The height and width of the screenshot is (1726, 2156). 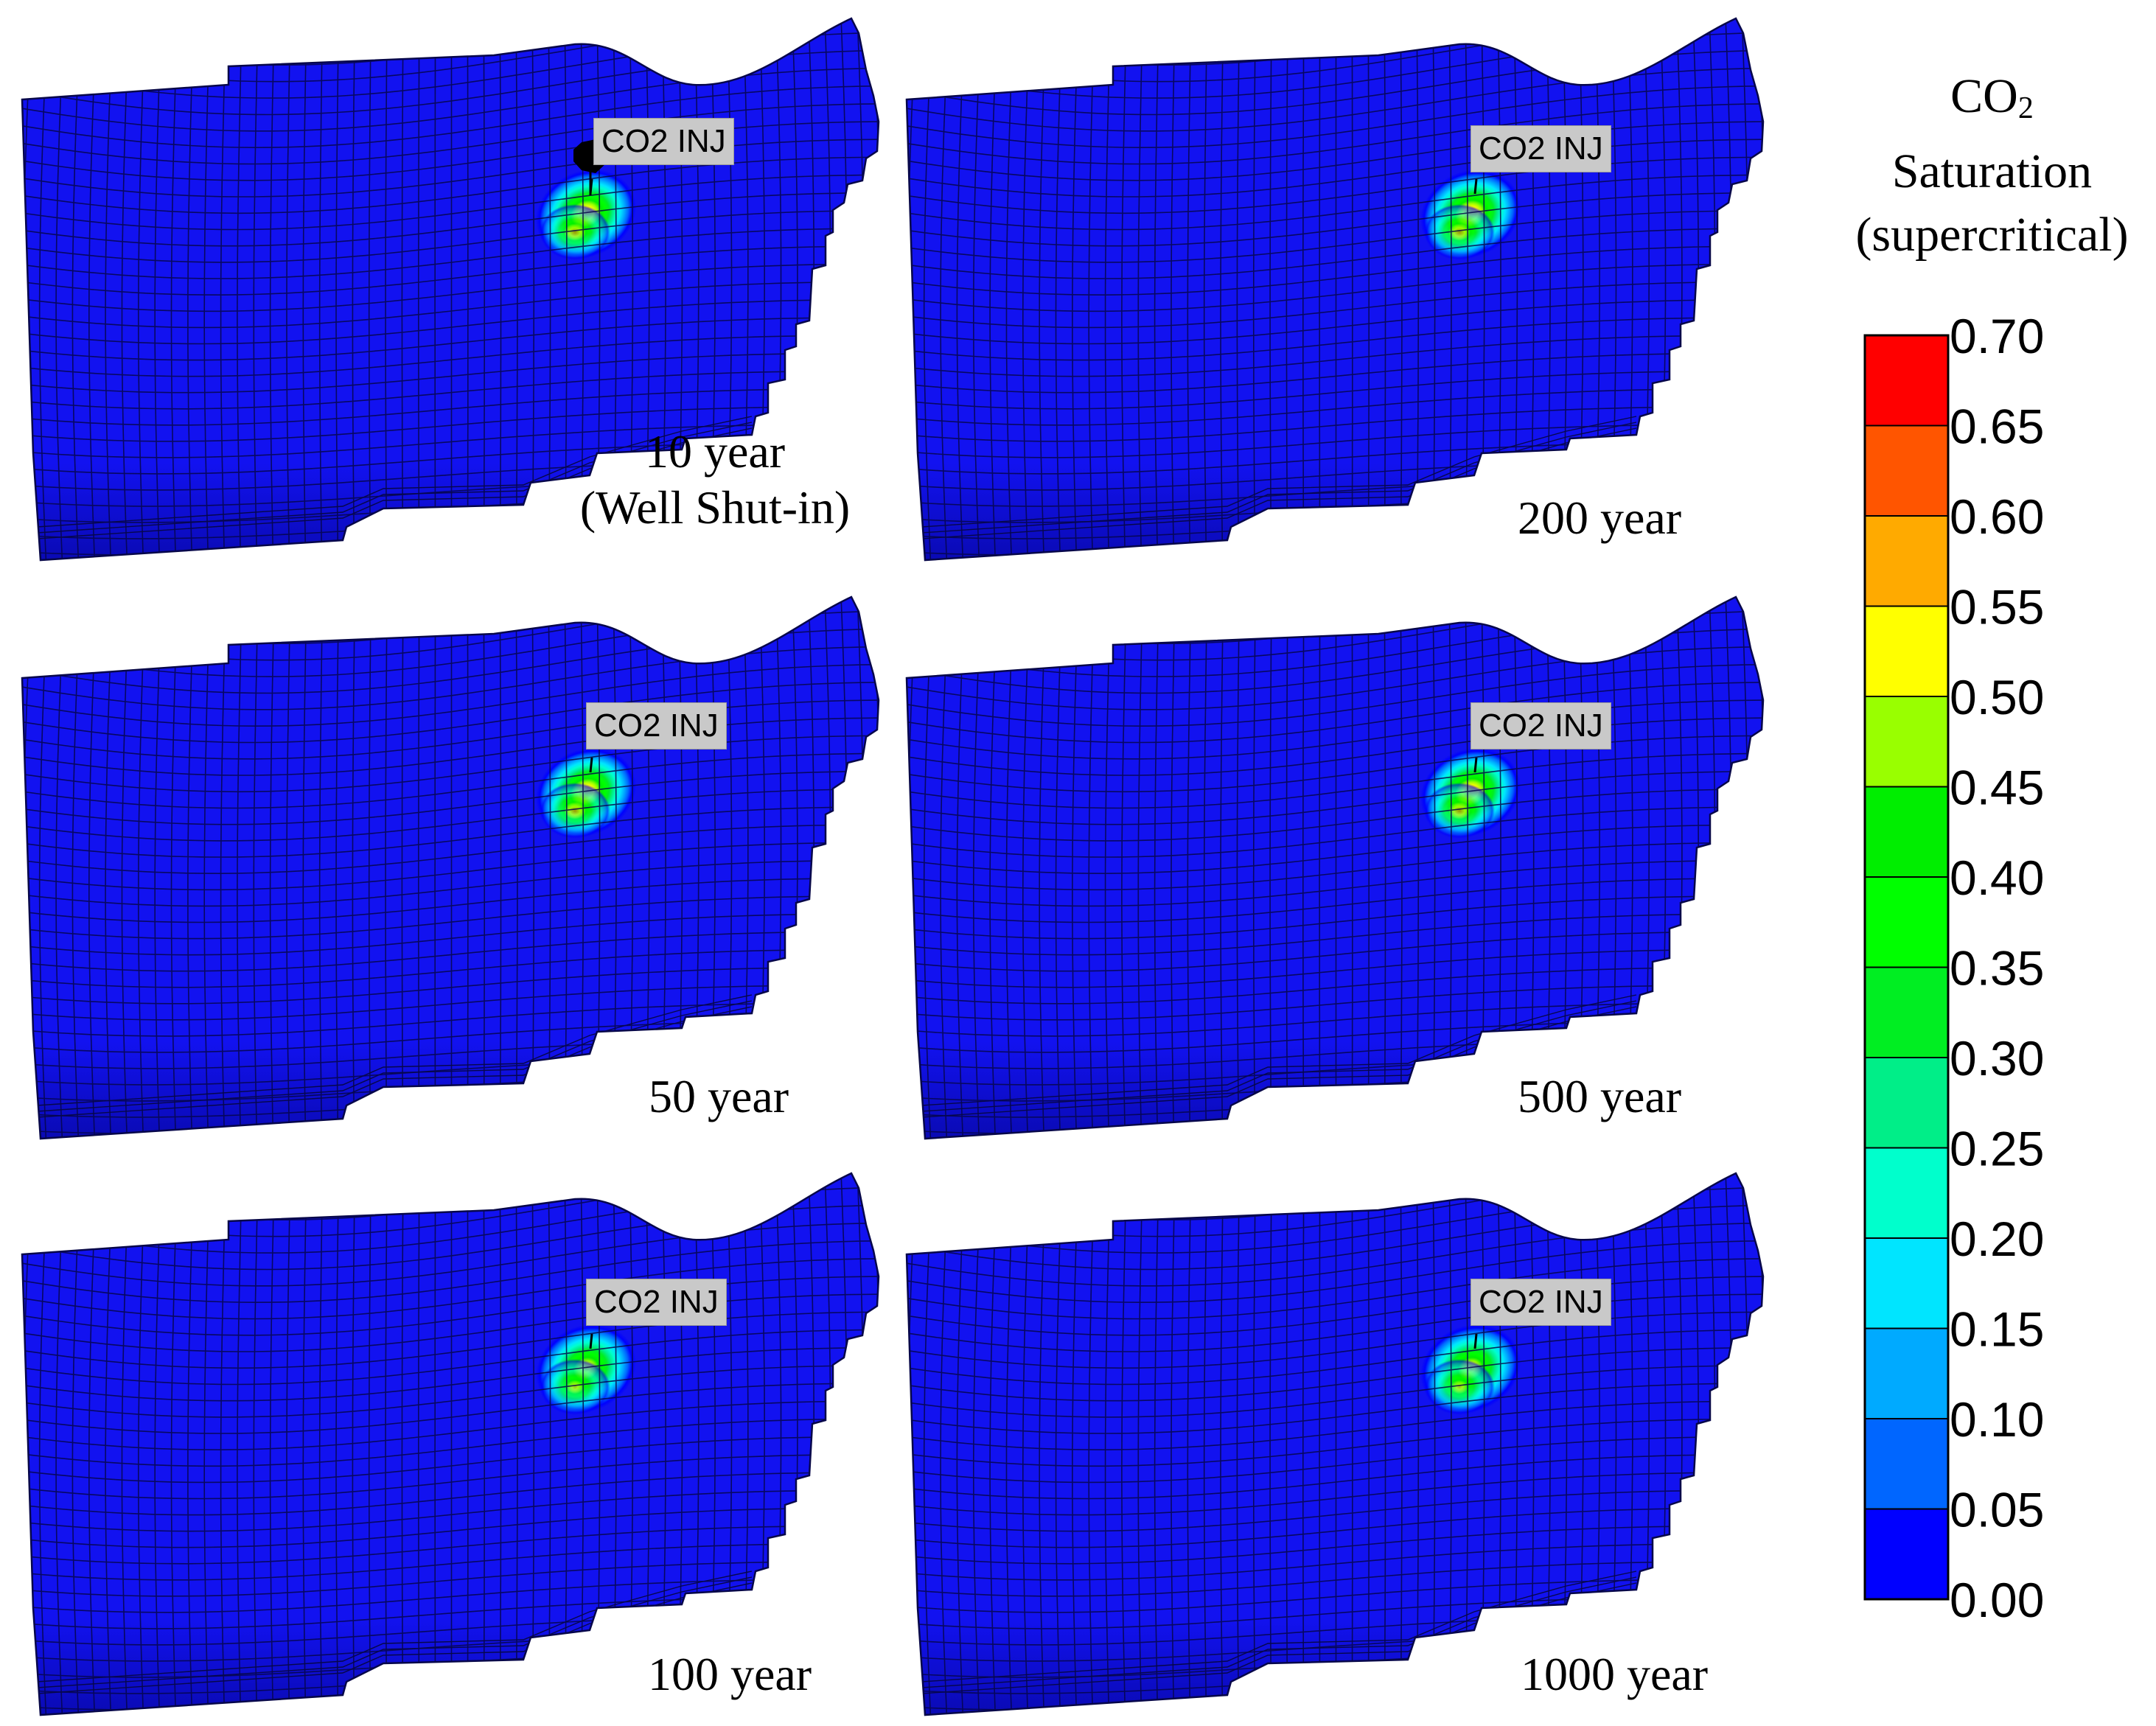 I want to click on colorbar-tick-label: 0.30, so click(x=1997, y=1058).